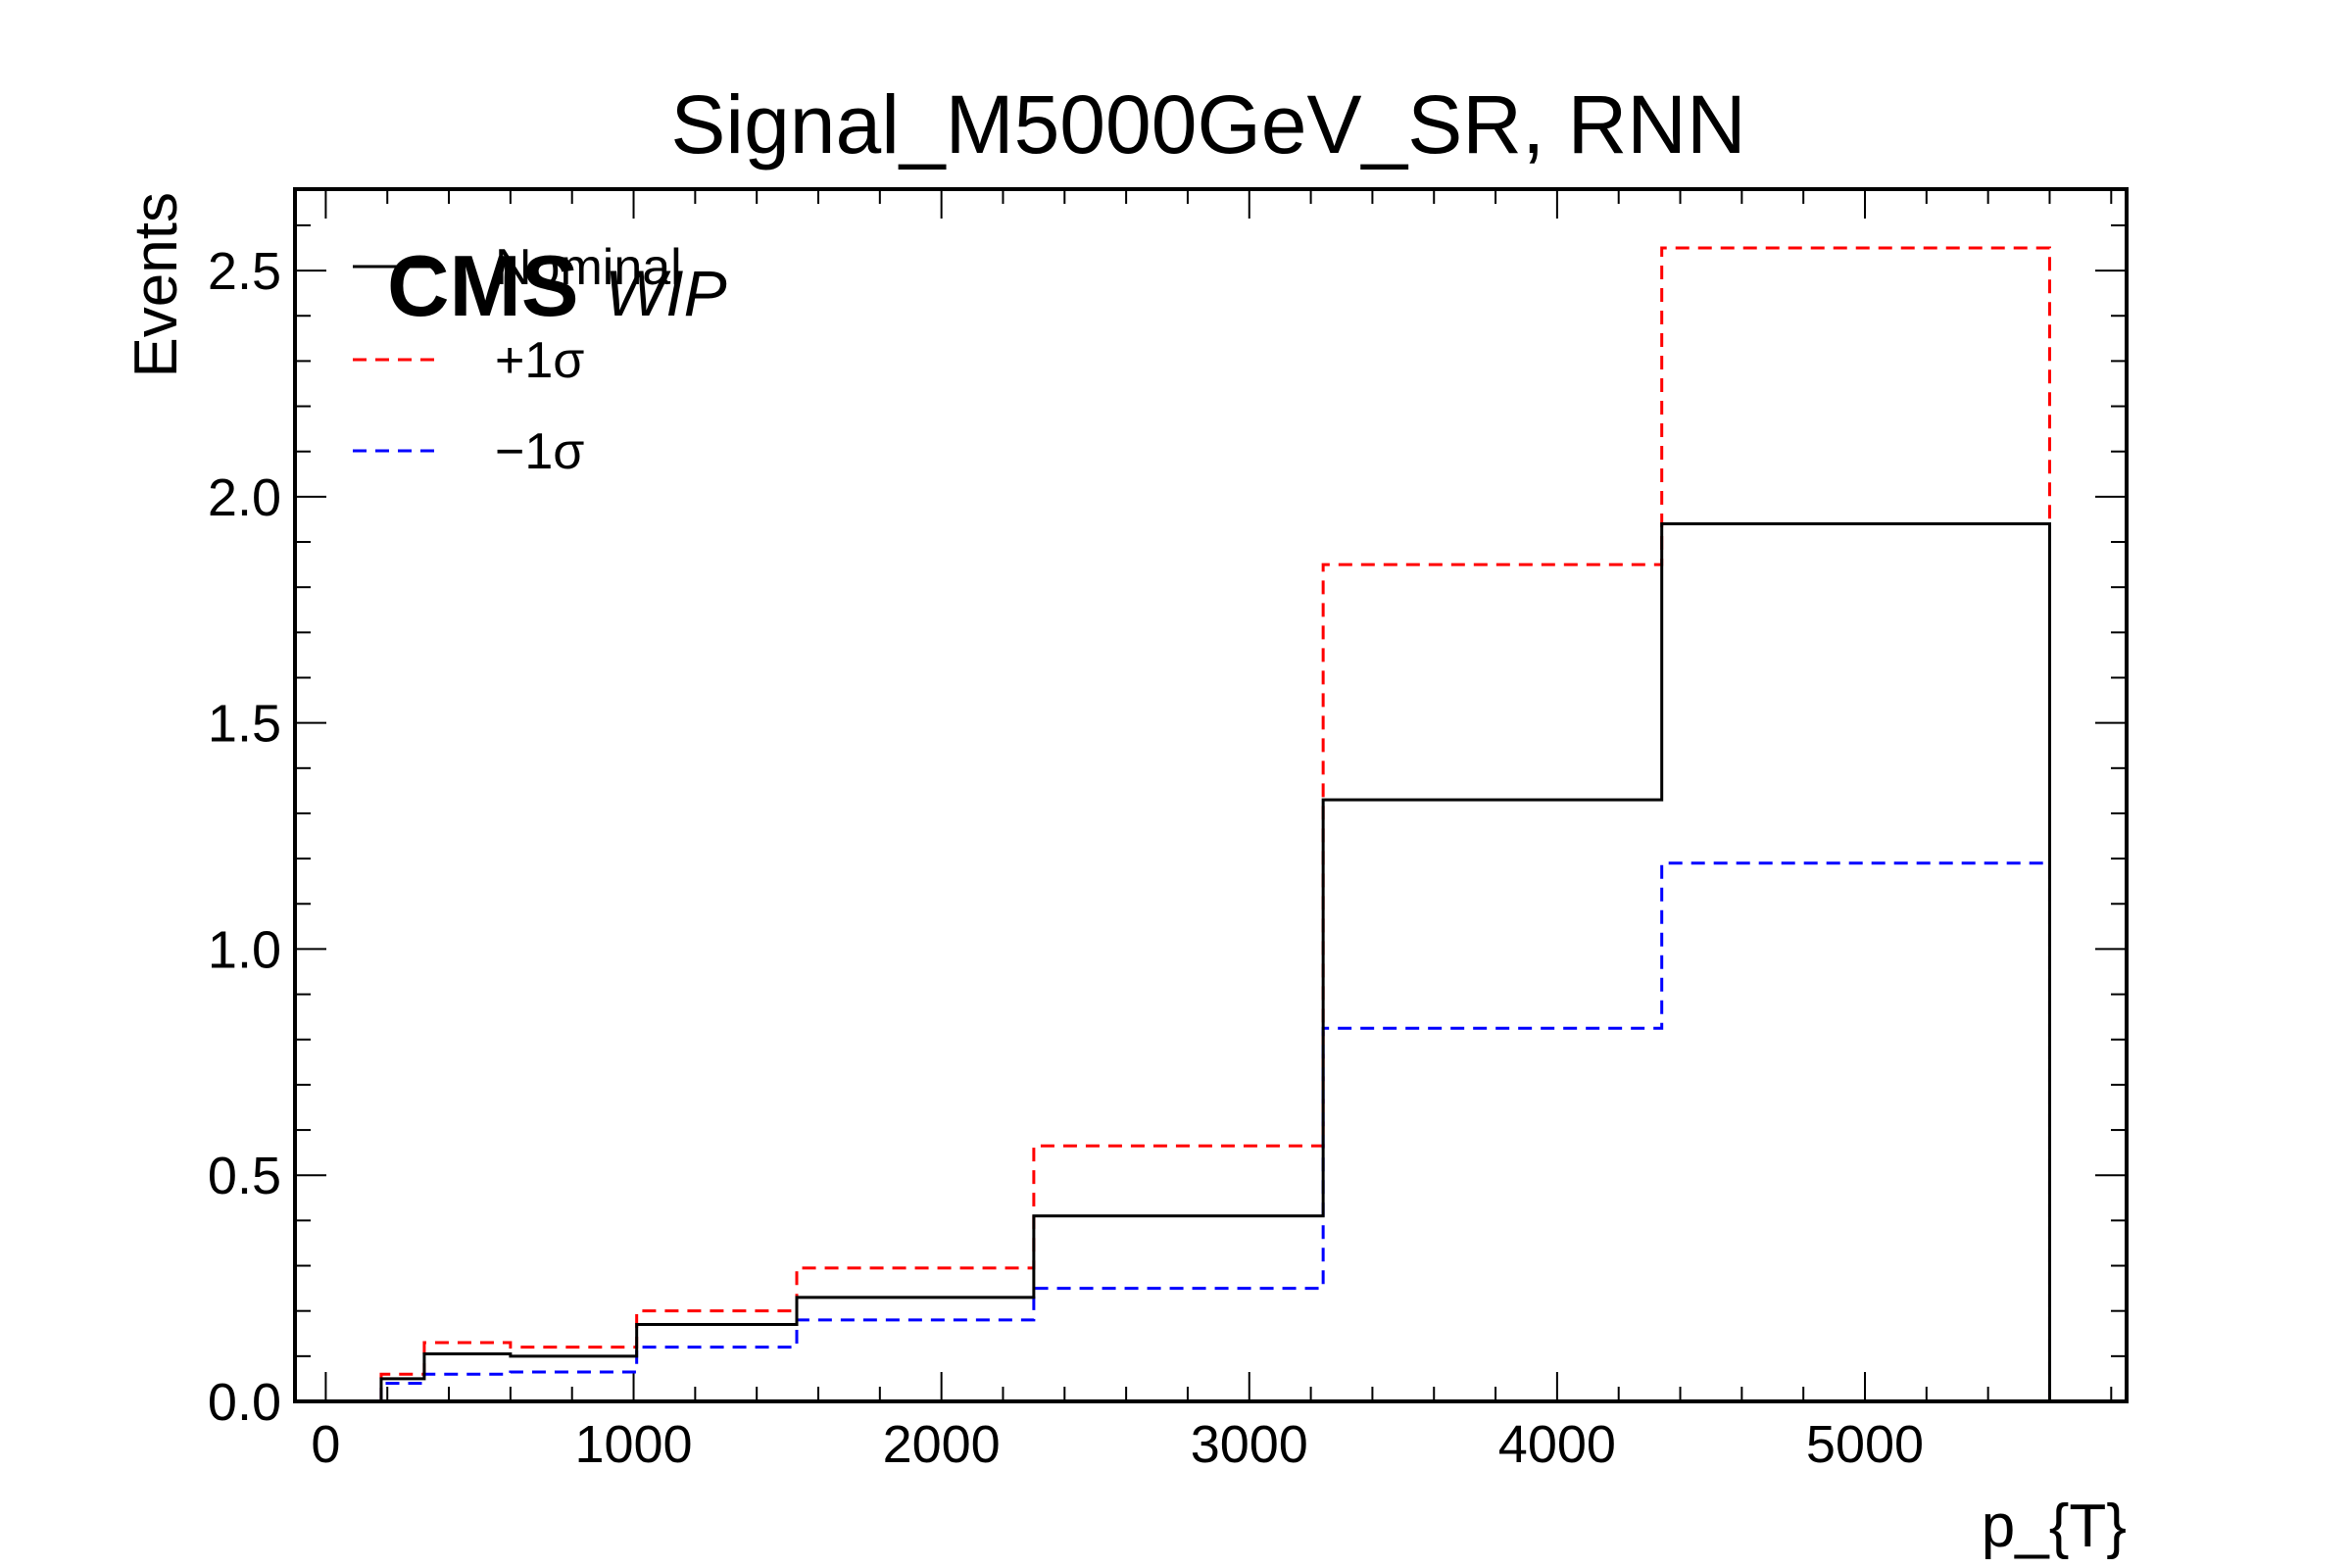 Image resolution: width=2352 pixels, height=1568 pixels. Describe the element at coordinates (244, 949) in the screenshot. I see `y-tick-label: 1.0` at that location.